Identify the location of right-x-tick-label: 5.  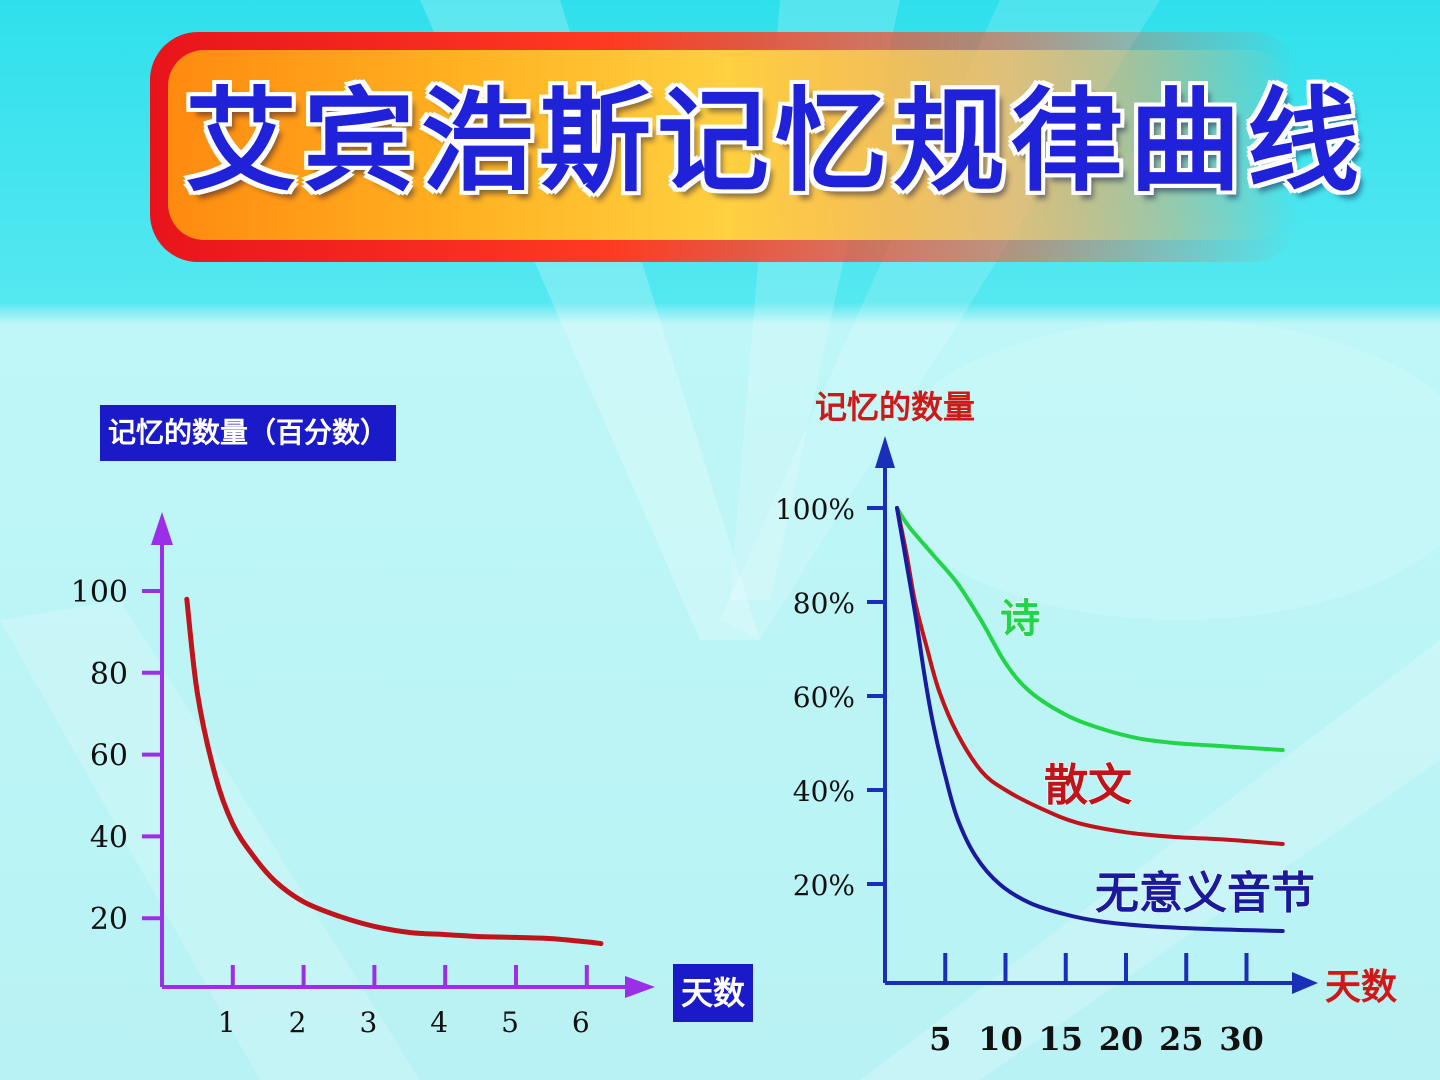
(940, 1039).